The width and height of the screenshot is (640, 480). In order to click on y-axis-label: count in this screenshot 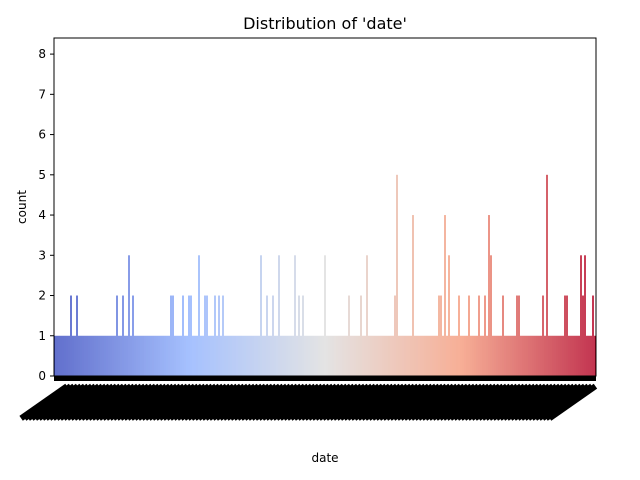, I will do `click(22, 207)`.